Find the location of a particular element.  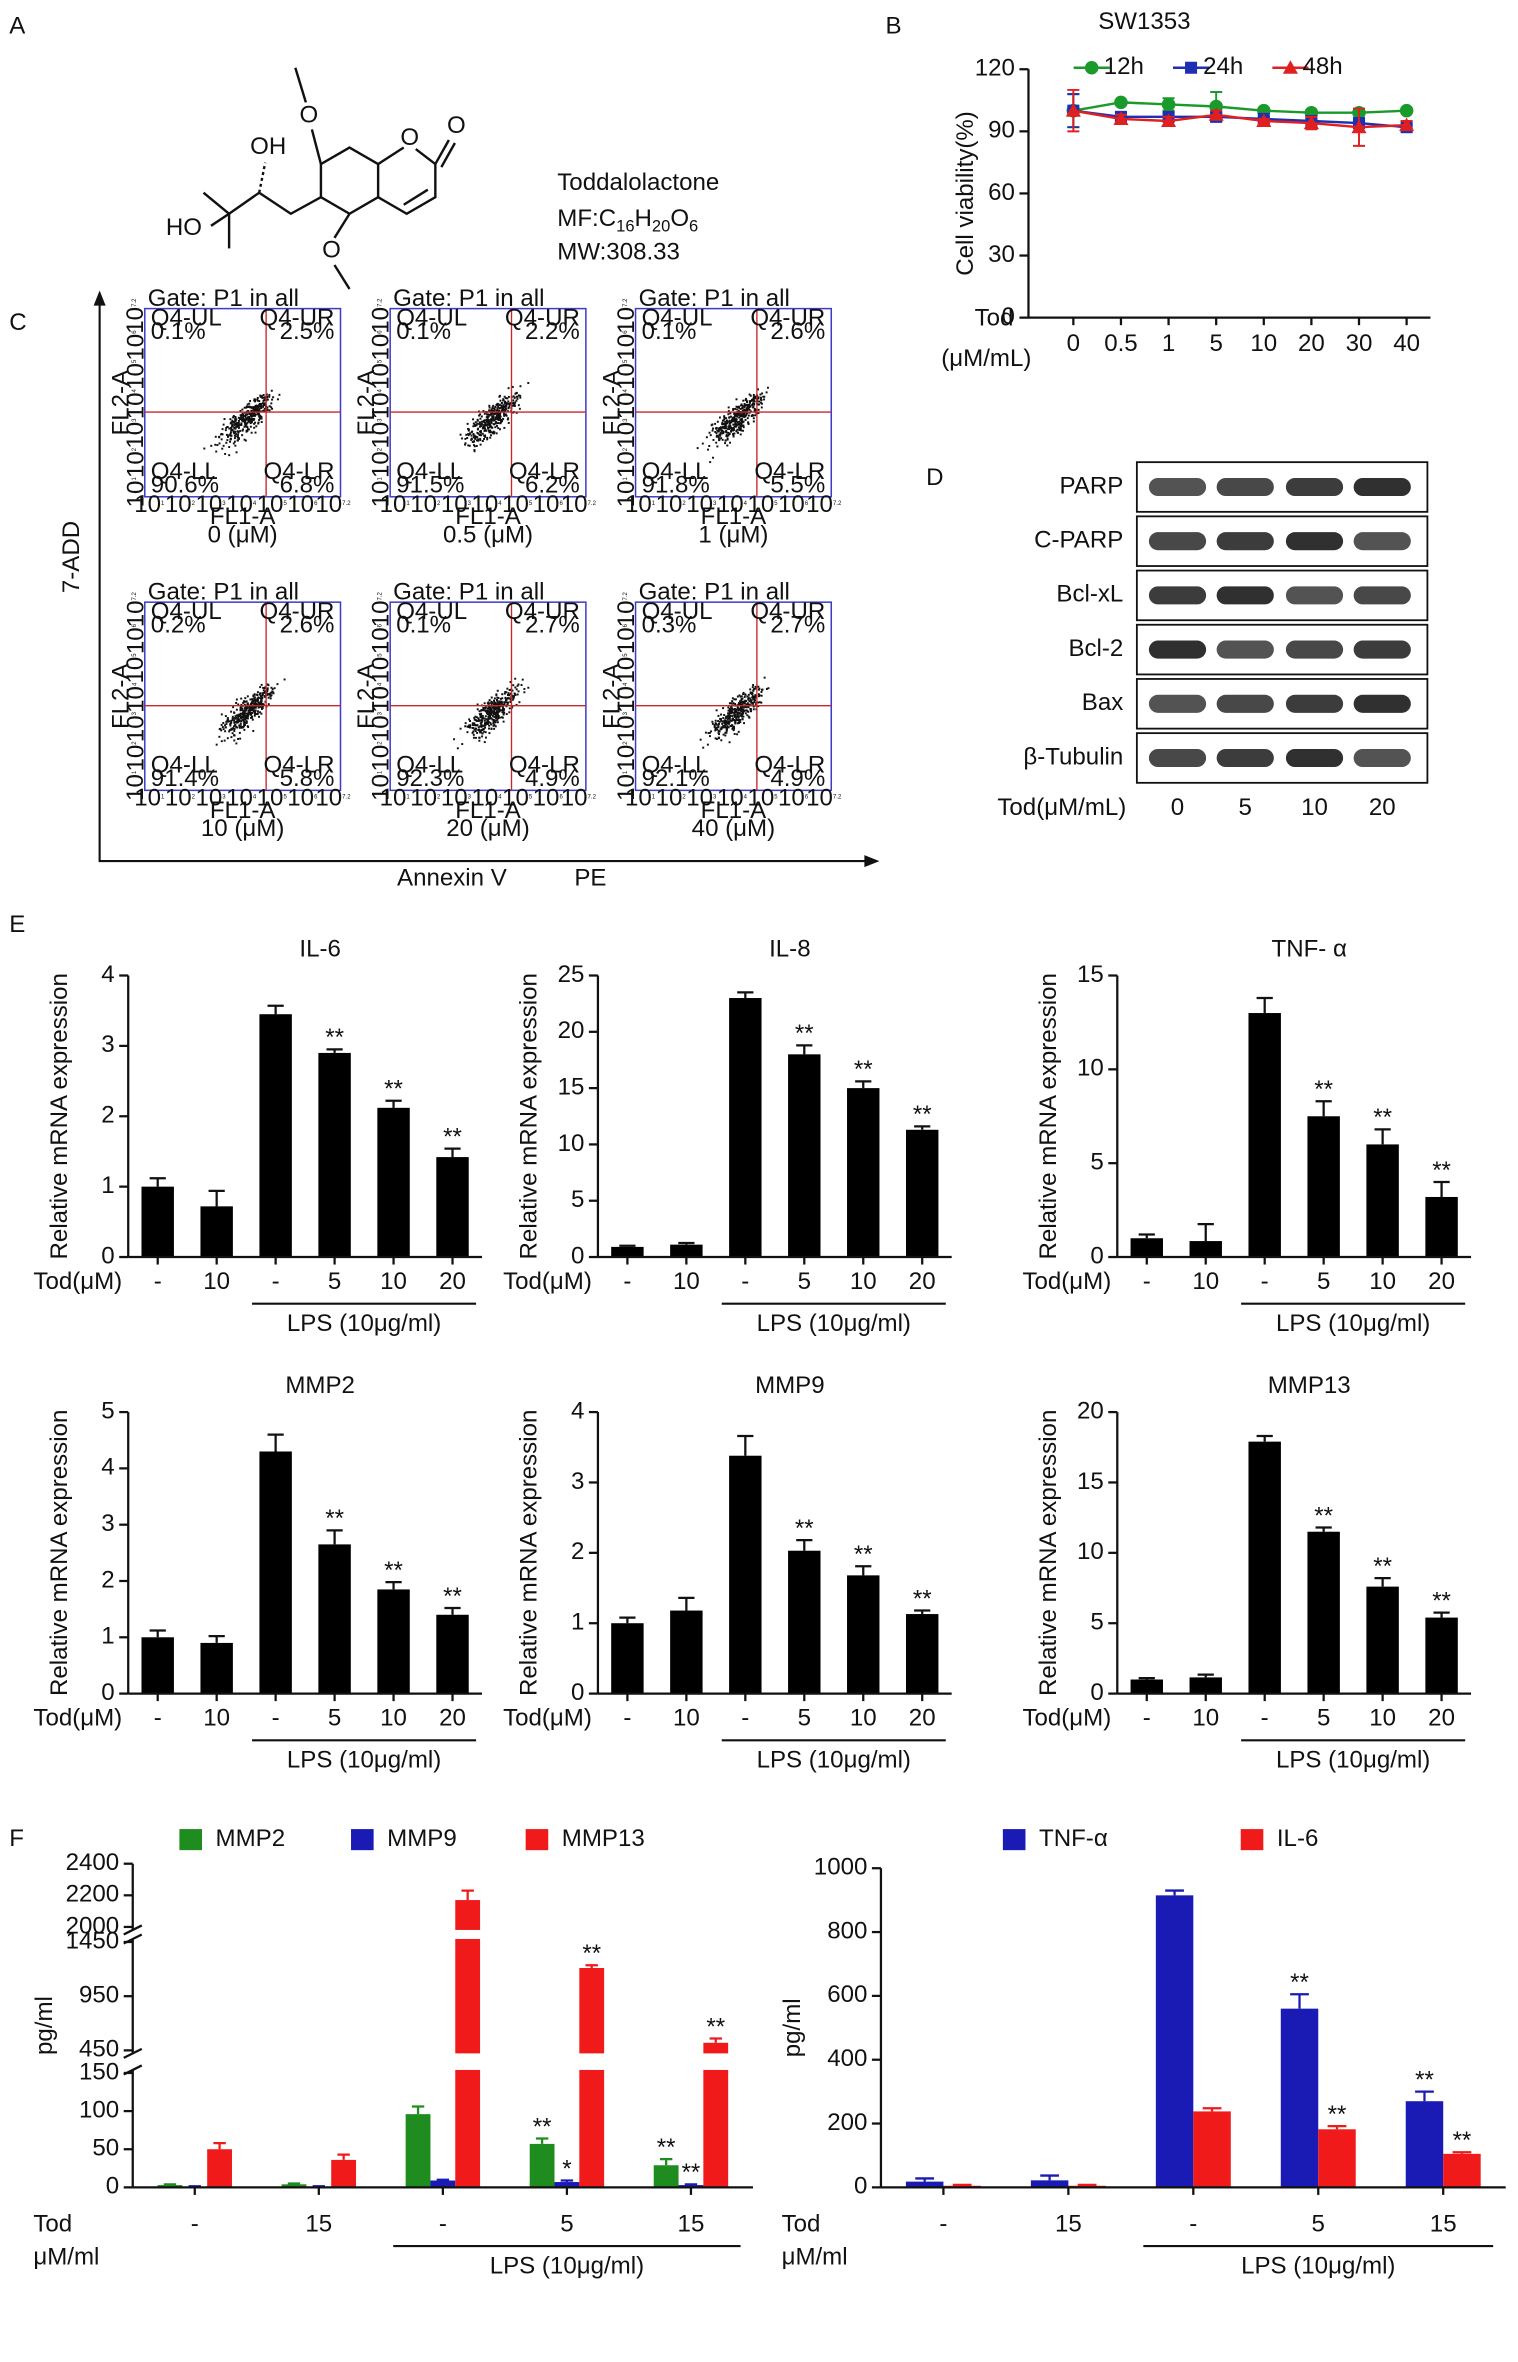

tick-exponent: 4 is located at coordinates (135, 390).